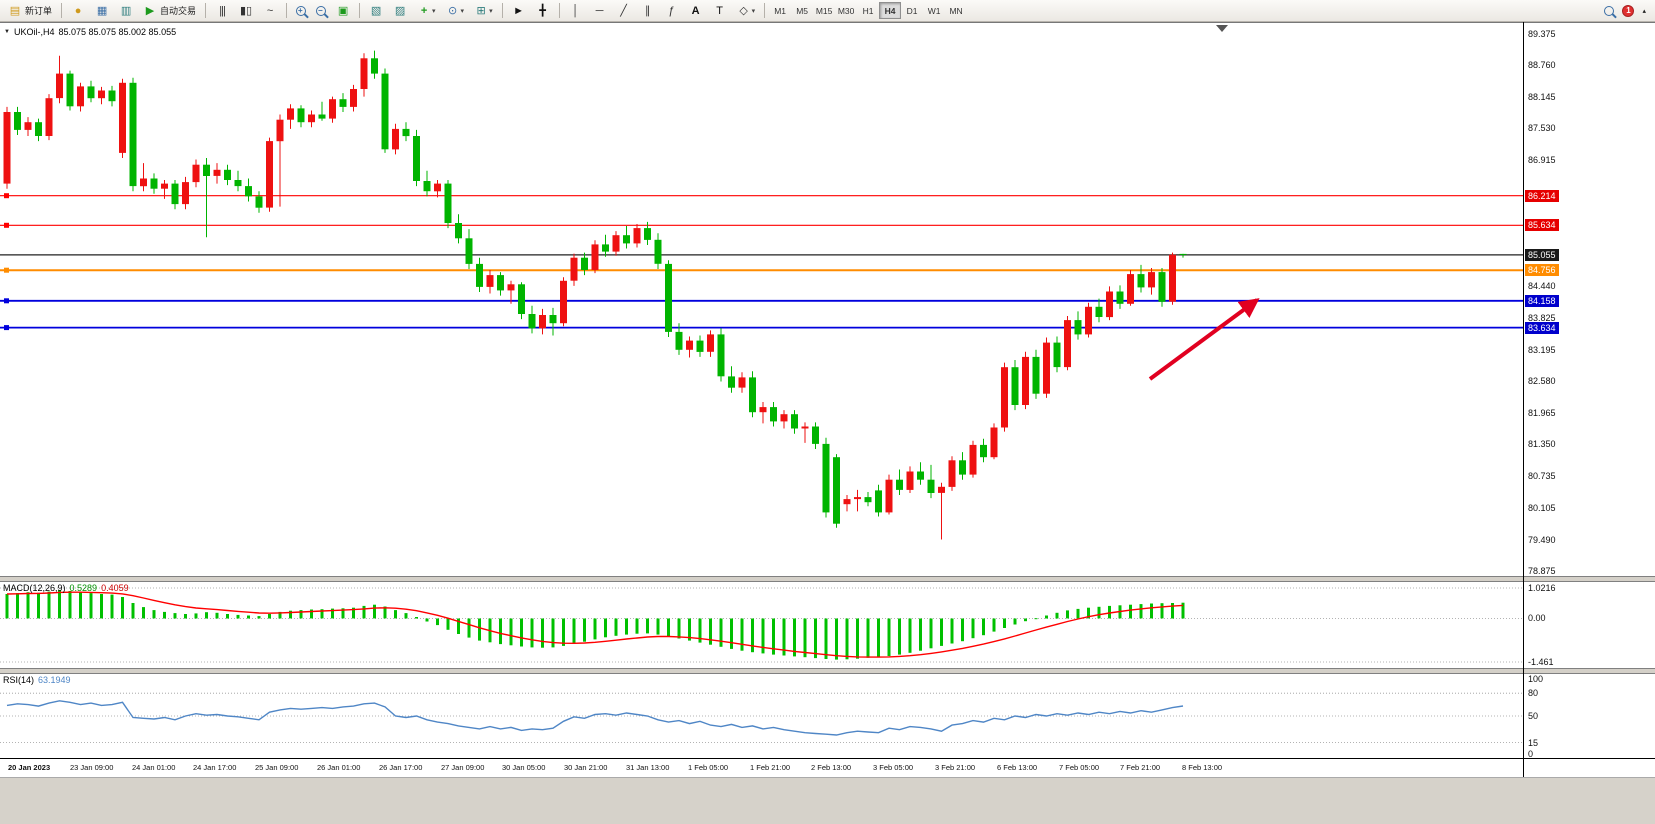  What do you see at coordinates (321, 11) in the screenshot?
I see `zoom-out-button: −` at bounding box center [321, 11].